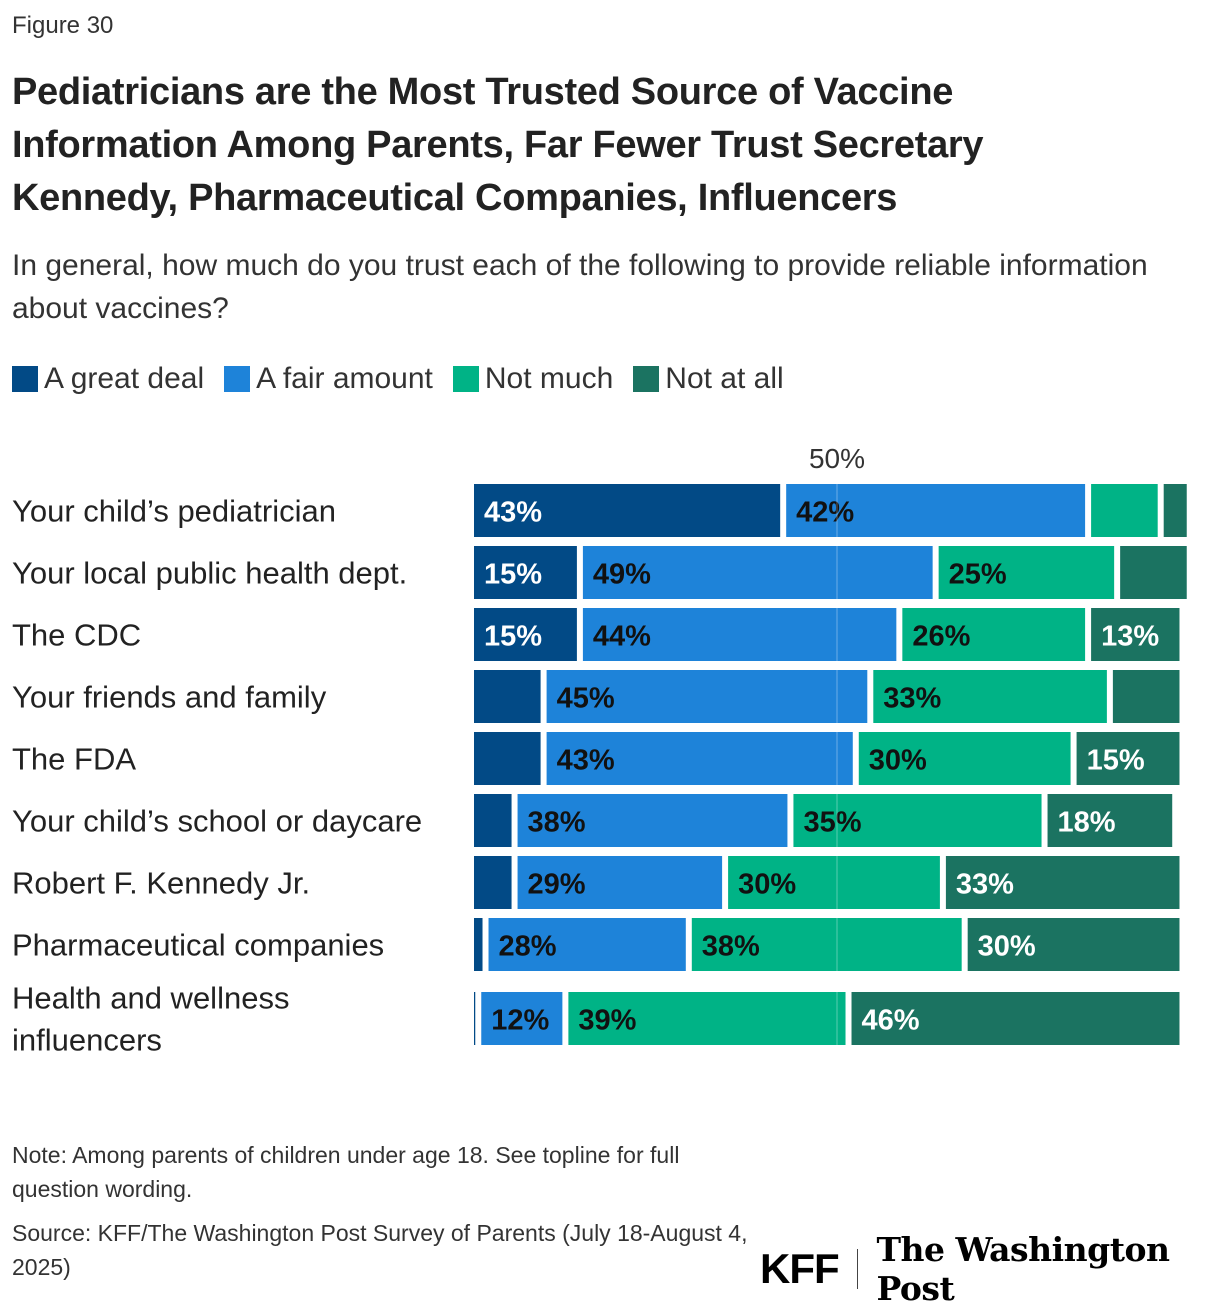  I want to click on data-label: 18%, so click(1087, 823).